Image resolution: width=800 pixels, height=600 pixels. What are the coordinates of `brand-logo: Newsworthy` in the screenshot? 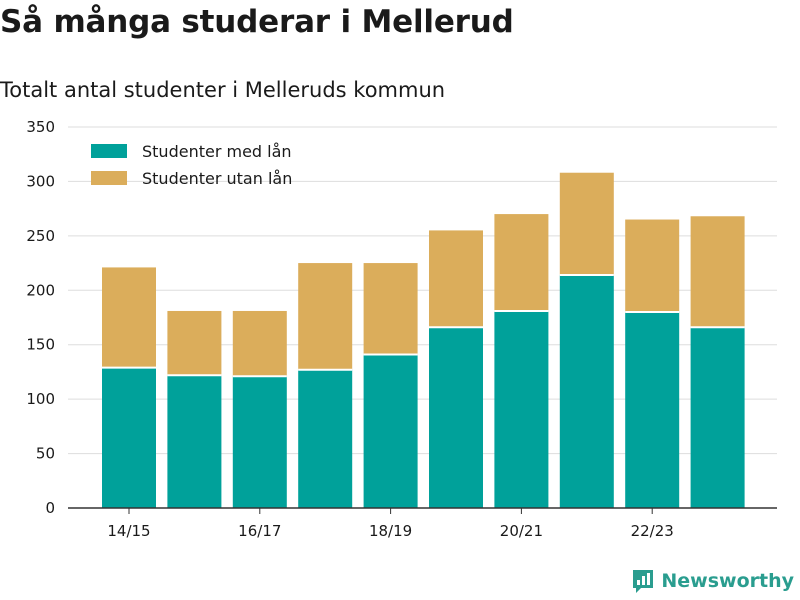 It's located at (712, 581).